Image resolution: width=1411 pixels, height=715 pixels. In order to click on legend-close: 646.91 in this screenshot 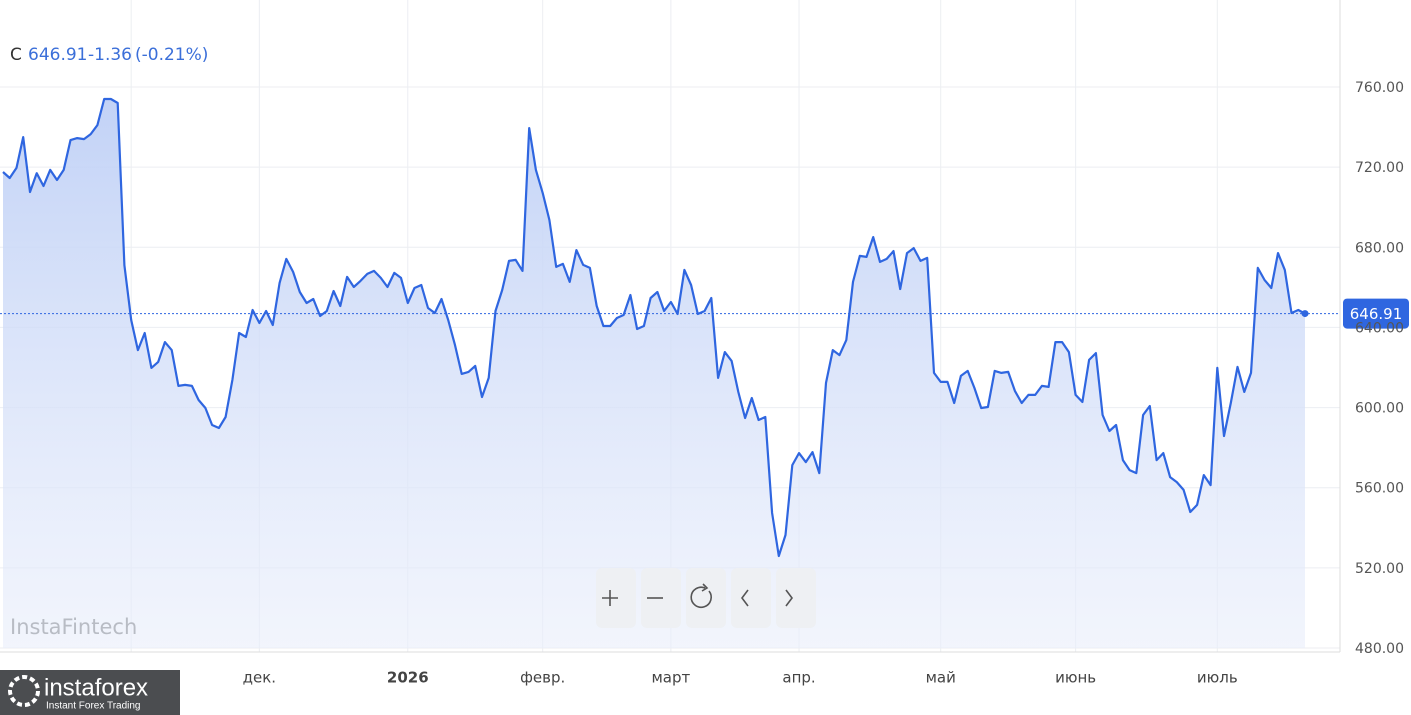, I will do `click(57, 55)`.